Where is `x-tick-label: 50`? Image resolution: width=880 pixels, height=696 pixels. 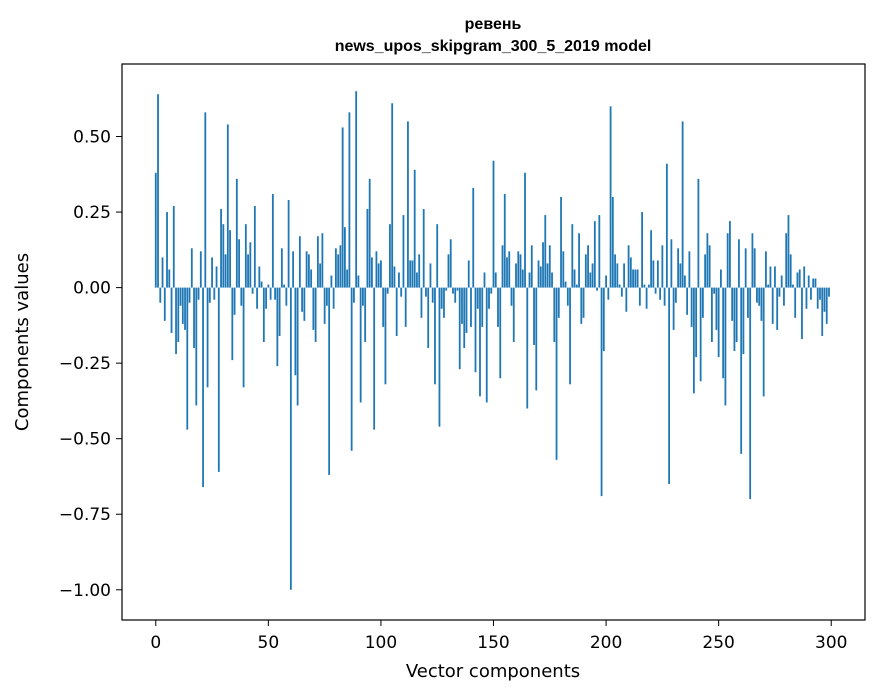 x-tick-label: 50 is located at coordinates (269, 643).